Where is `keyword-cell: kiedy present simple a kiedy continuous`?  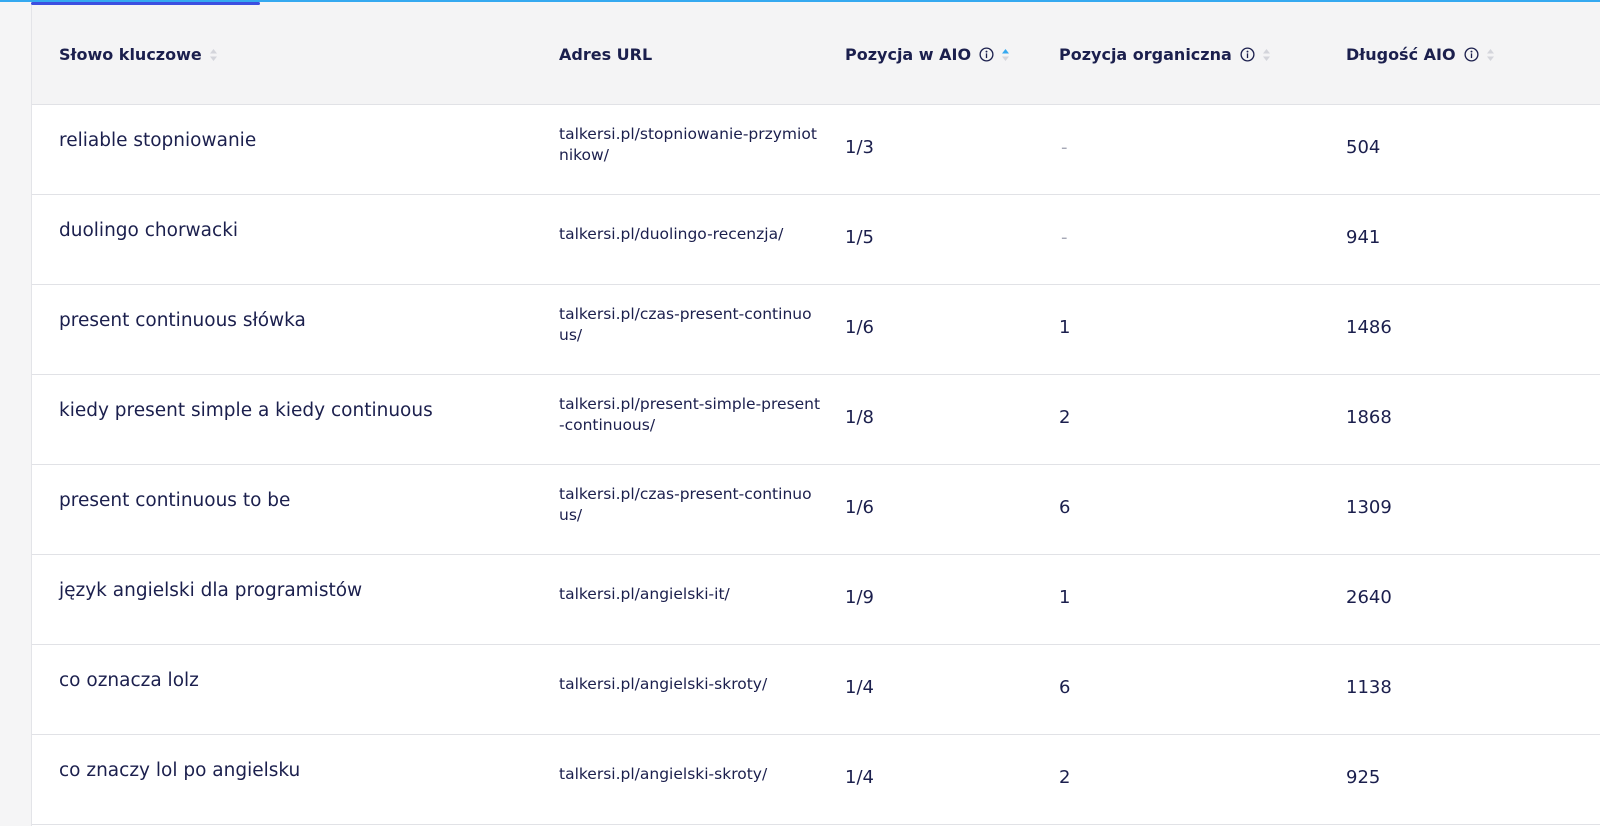
keyword-cell: kiedy present simple a kiedy continuous is located at coordinates (246, 410).